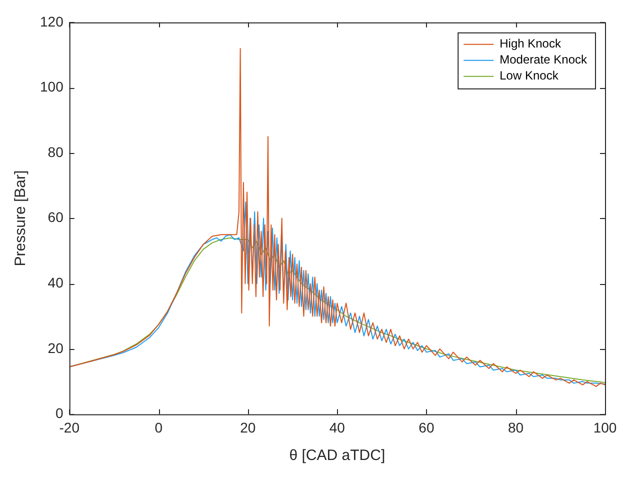  What do you see at coordinates (516, 427) in the screenshot?
I see `x-tick-label: 80` at bounding box center [516, 427].